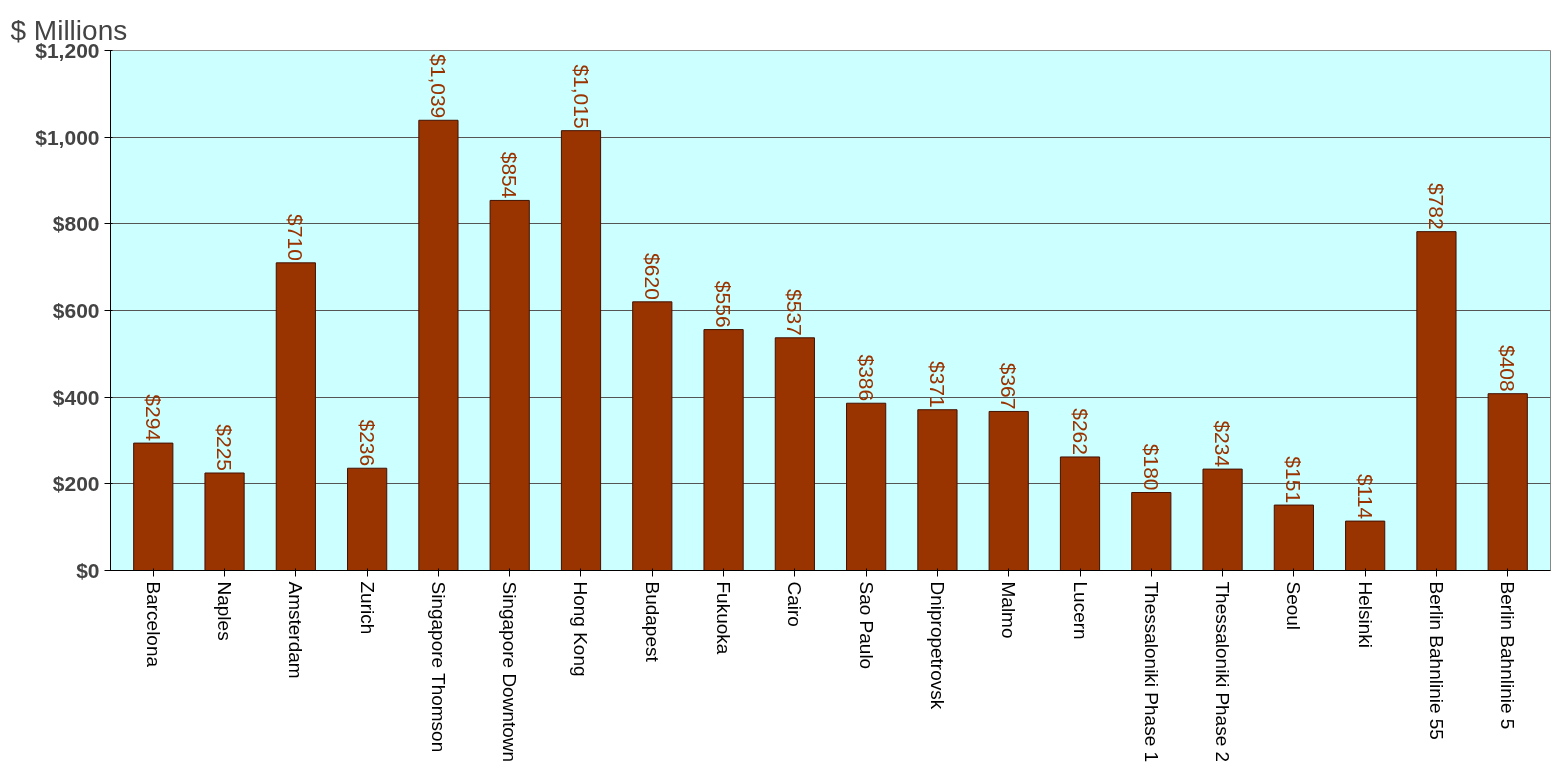 This screenshot has height=771, width=1568. I want to click on data-label: $180, so click(1151, 467).